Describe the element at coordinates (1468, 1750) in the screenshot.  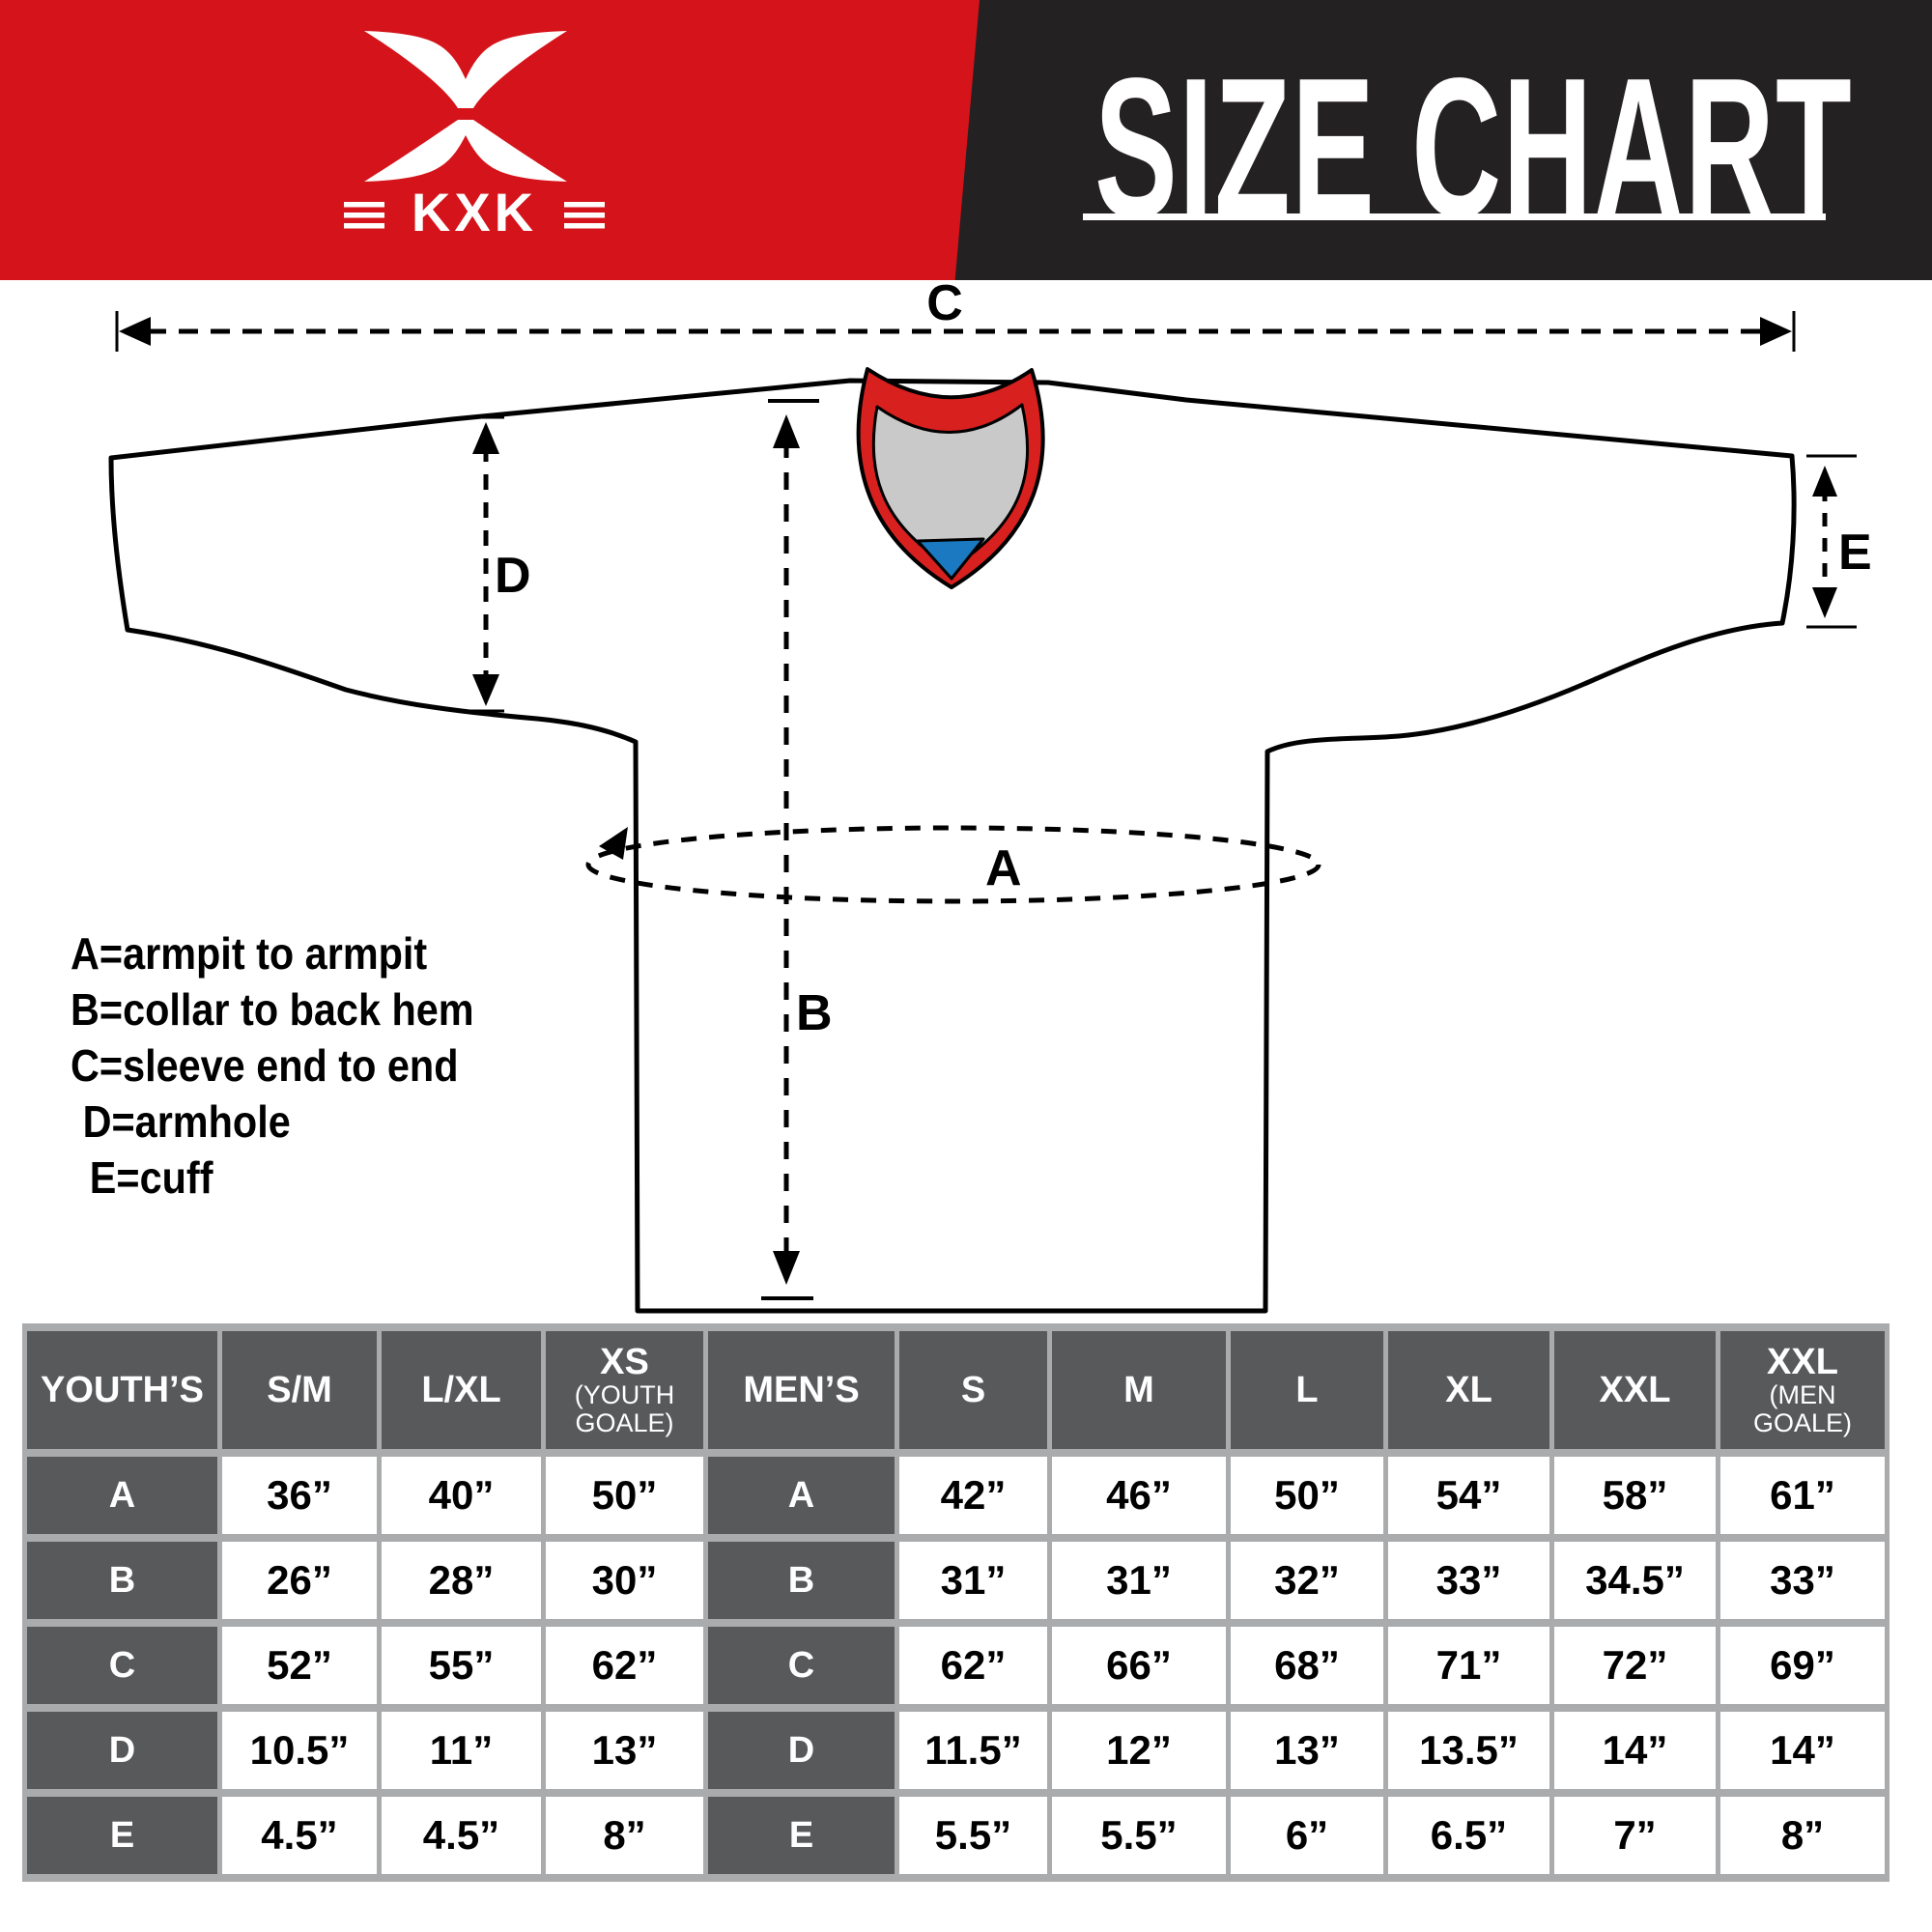
I see `men-D-3: 13.5”` at that location.